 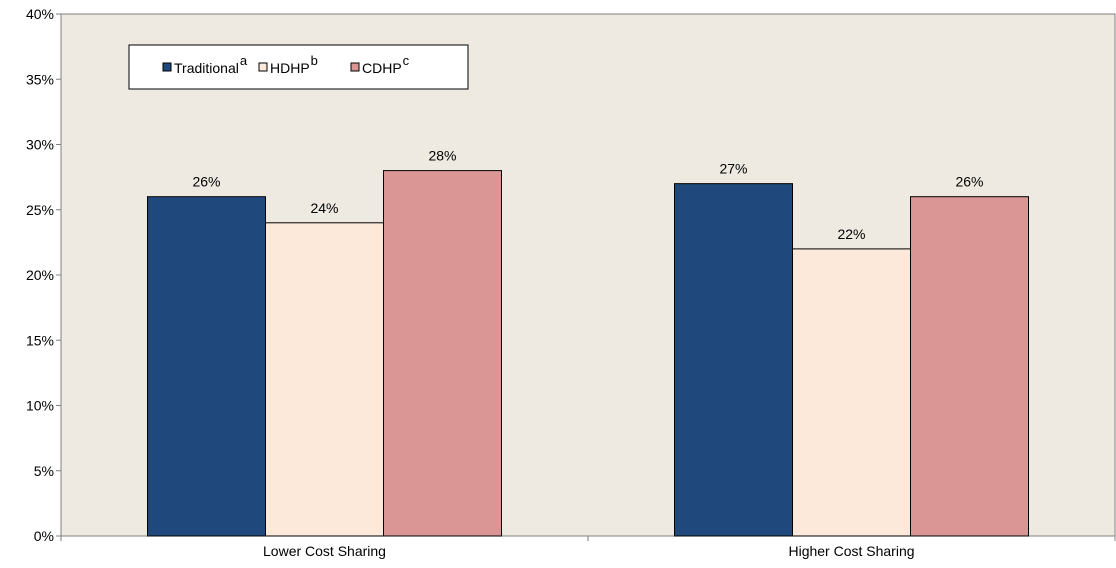 What do you see at coordinates (40, 145) in the screenshot?
I see `y-tick-label: 30%` at bounding box center [40, 145].